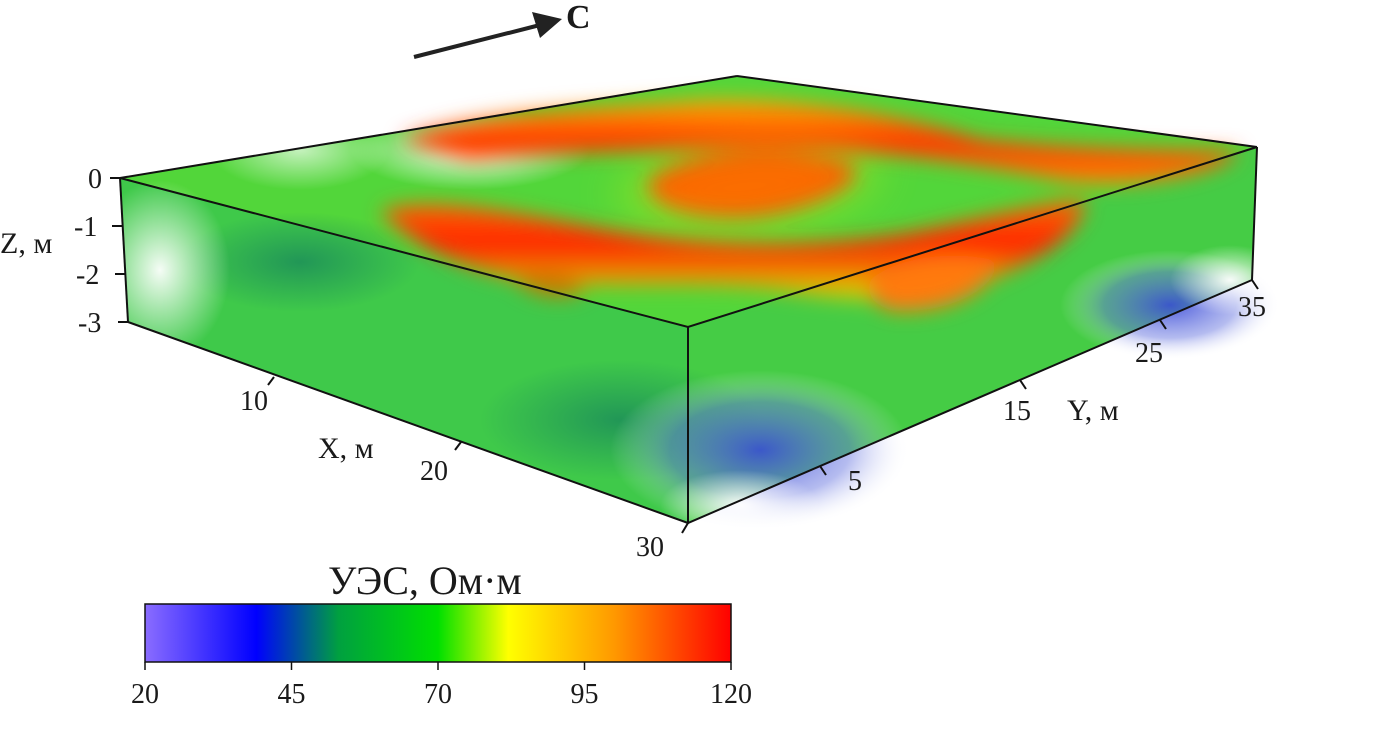 This screenshot has height=733, width=1379. Describe the element at coordinates (1017, 411) in the screenshot. I see `y-tick-label: 15` at that location.